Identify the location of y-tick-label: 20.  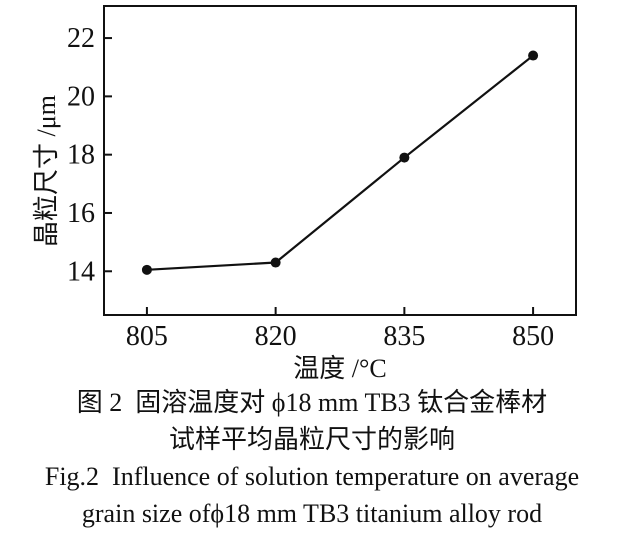
(81, 96).